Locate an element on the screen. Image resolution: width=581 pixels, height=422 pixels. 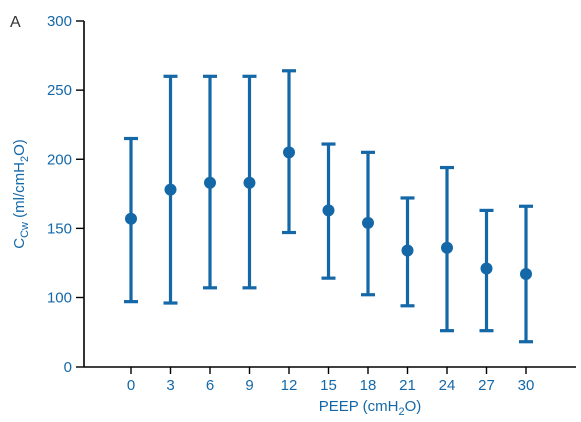
y-tick-label: 250 is located at coordinates (59, 90).